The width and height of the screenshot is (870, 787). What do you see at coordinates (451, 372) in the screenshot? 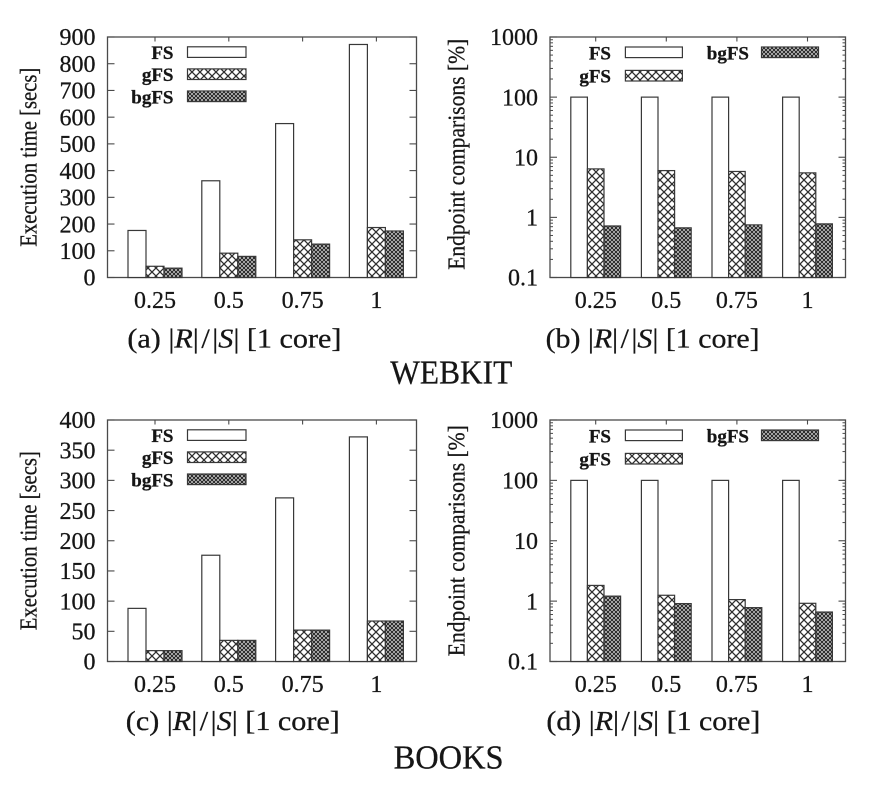
I see `svg-text: WEBKIT` at bounding box center [451, 372].